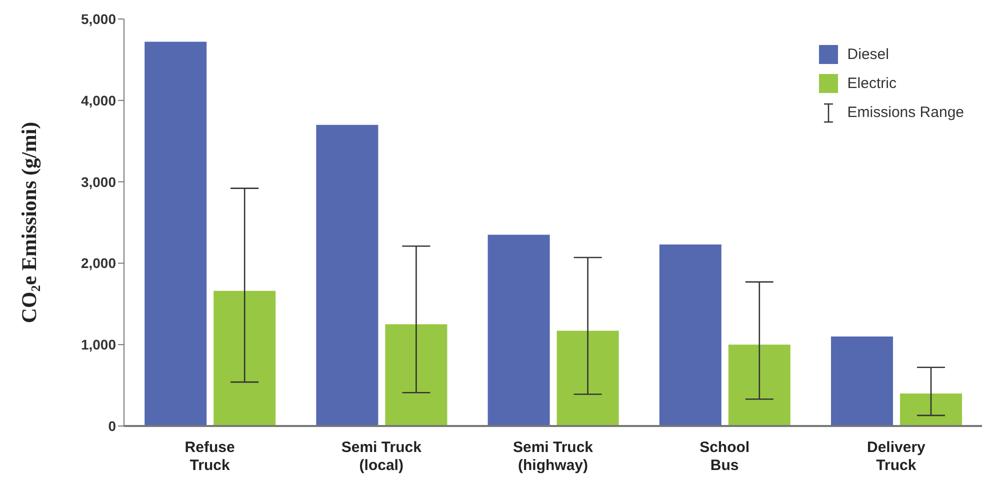 This screenshot has height=484, width=992. What do you see at coordinates (98, 263) in the screenshot?
I see `y-tick-label: 2,000` at bounding box center [98, 263].